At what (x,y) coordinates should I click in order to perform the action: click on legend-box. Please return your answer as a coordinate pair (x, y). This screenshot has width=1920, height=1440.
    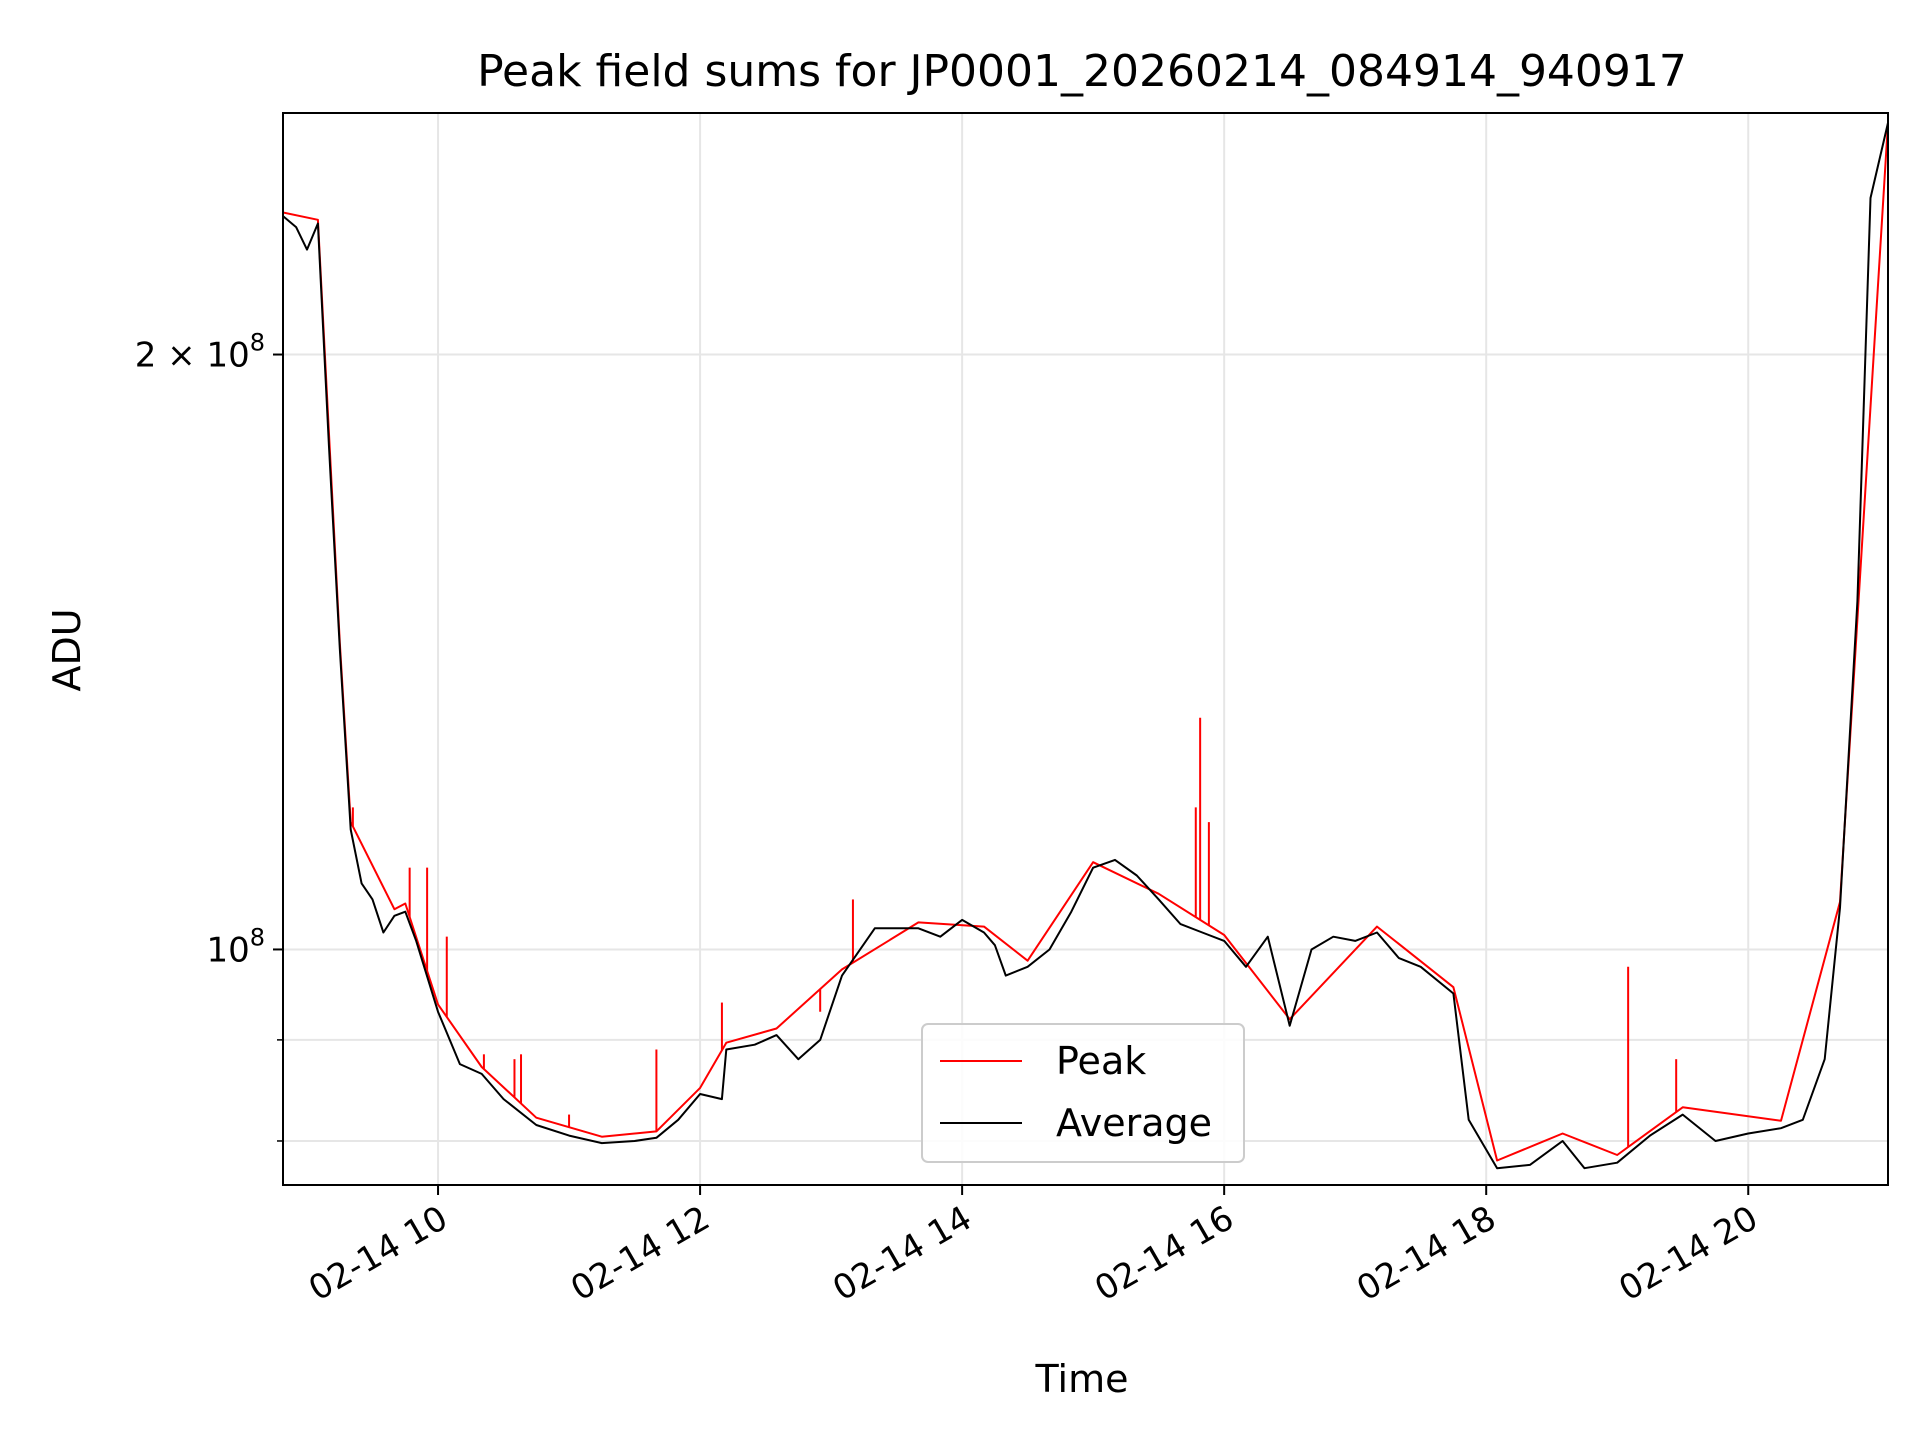
    Looking at the image, I should click on (1083, 1093).